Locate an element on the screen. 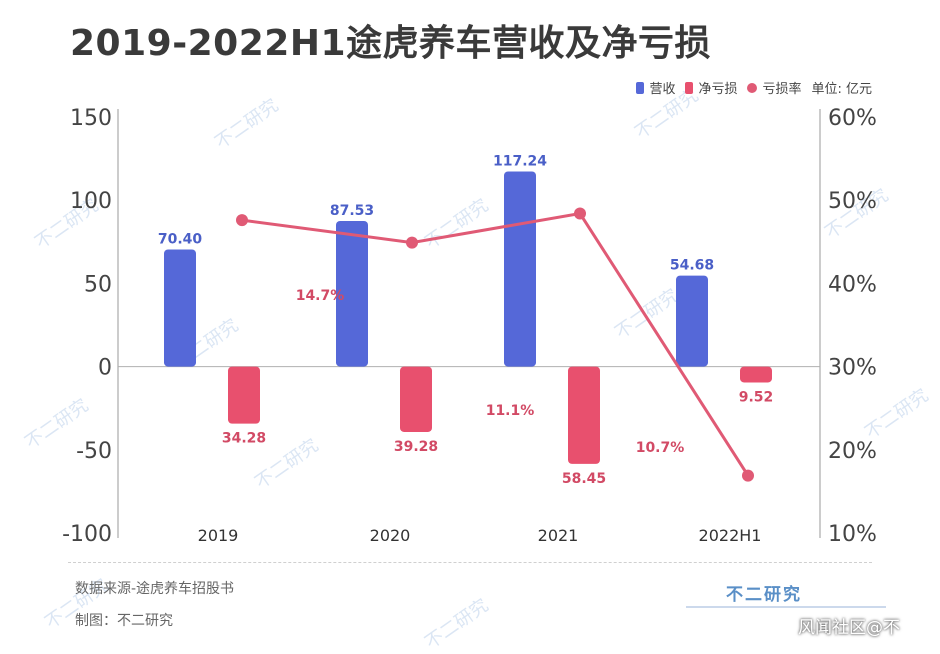  chart-author: 制图：不二研究 is located at coordinates (124, 621).